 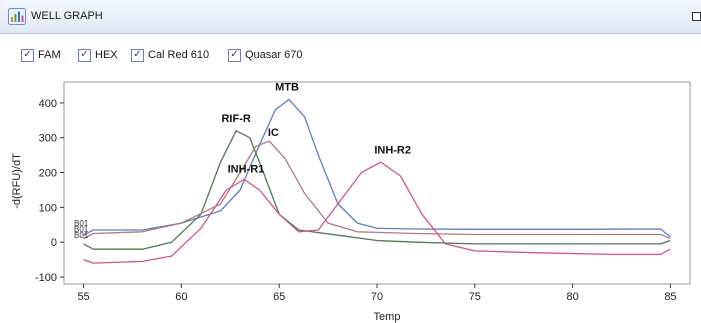 I want to click on filter-hex-checkbox: ✓ HEX, so click(x=98, y=55).